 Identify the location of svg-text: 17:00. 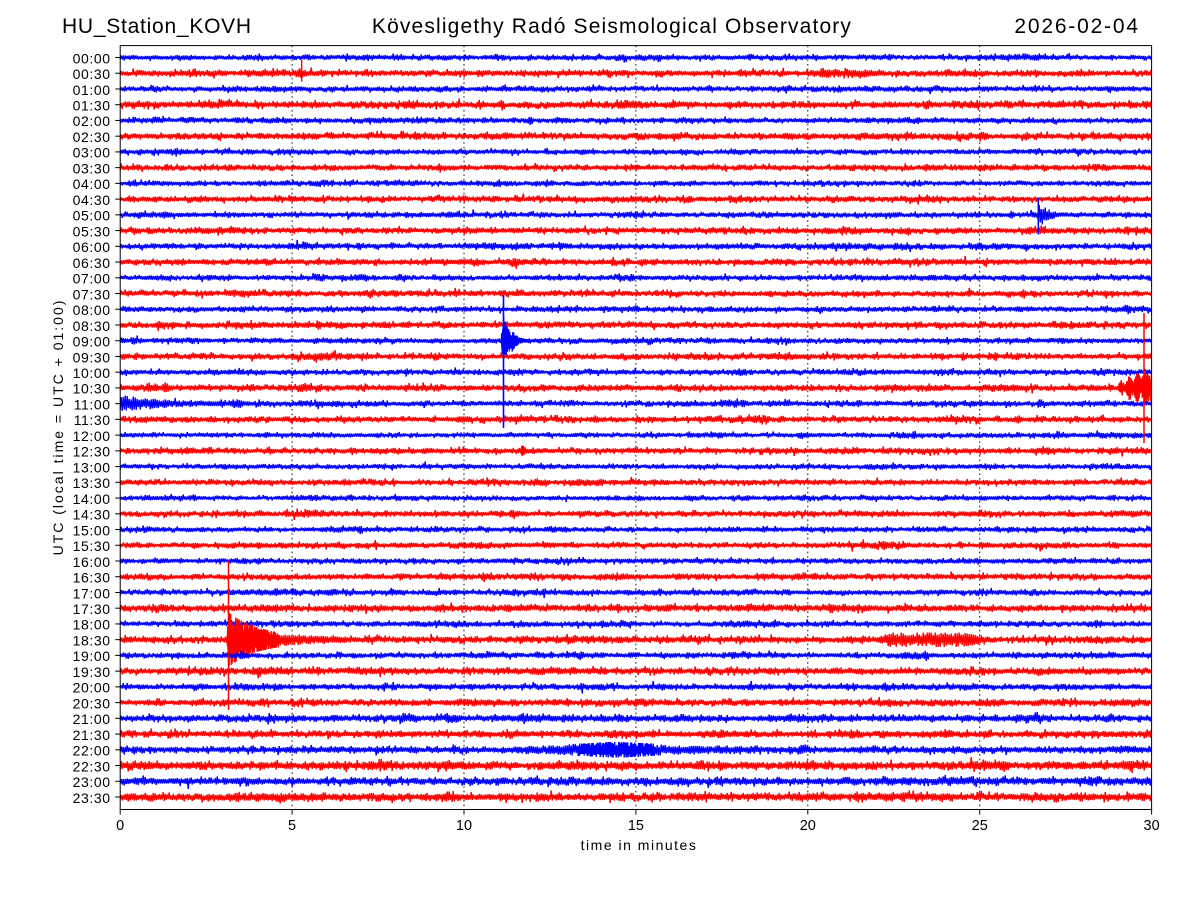
(92, 593).